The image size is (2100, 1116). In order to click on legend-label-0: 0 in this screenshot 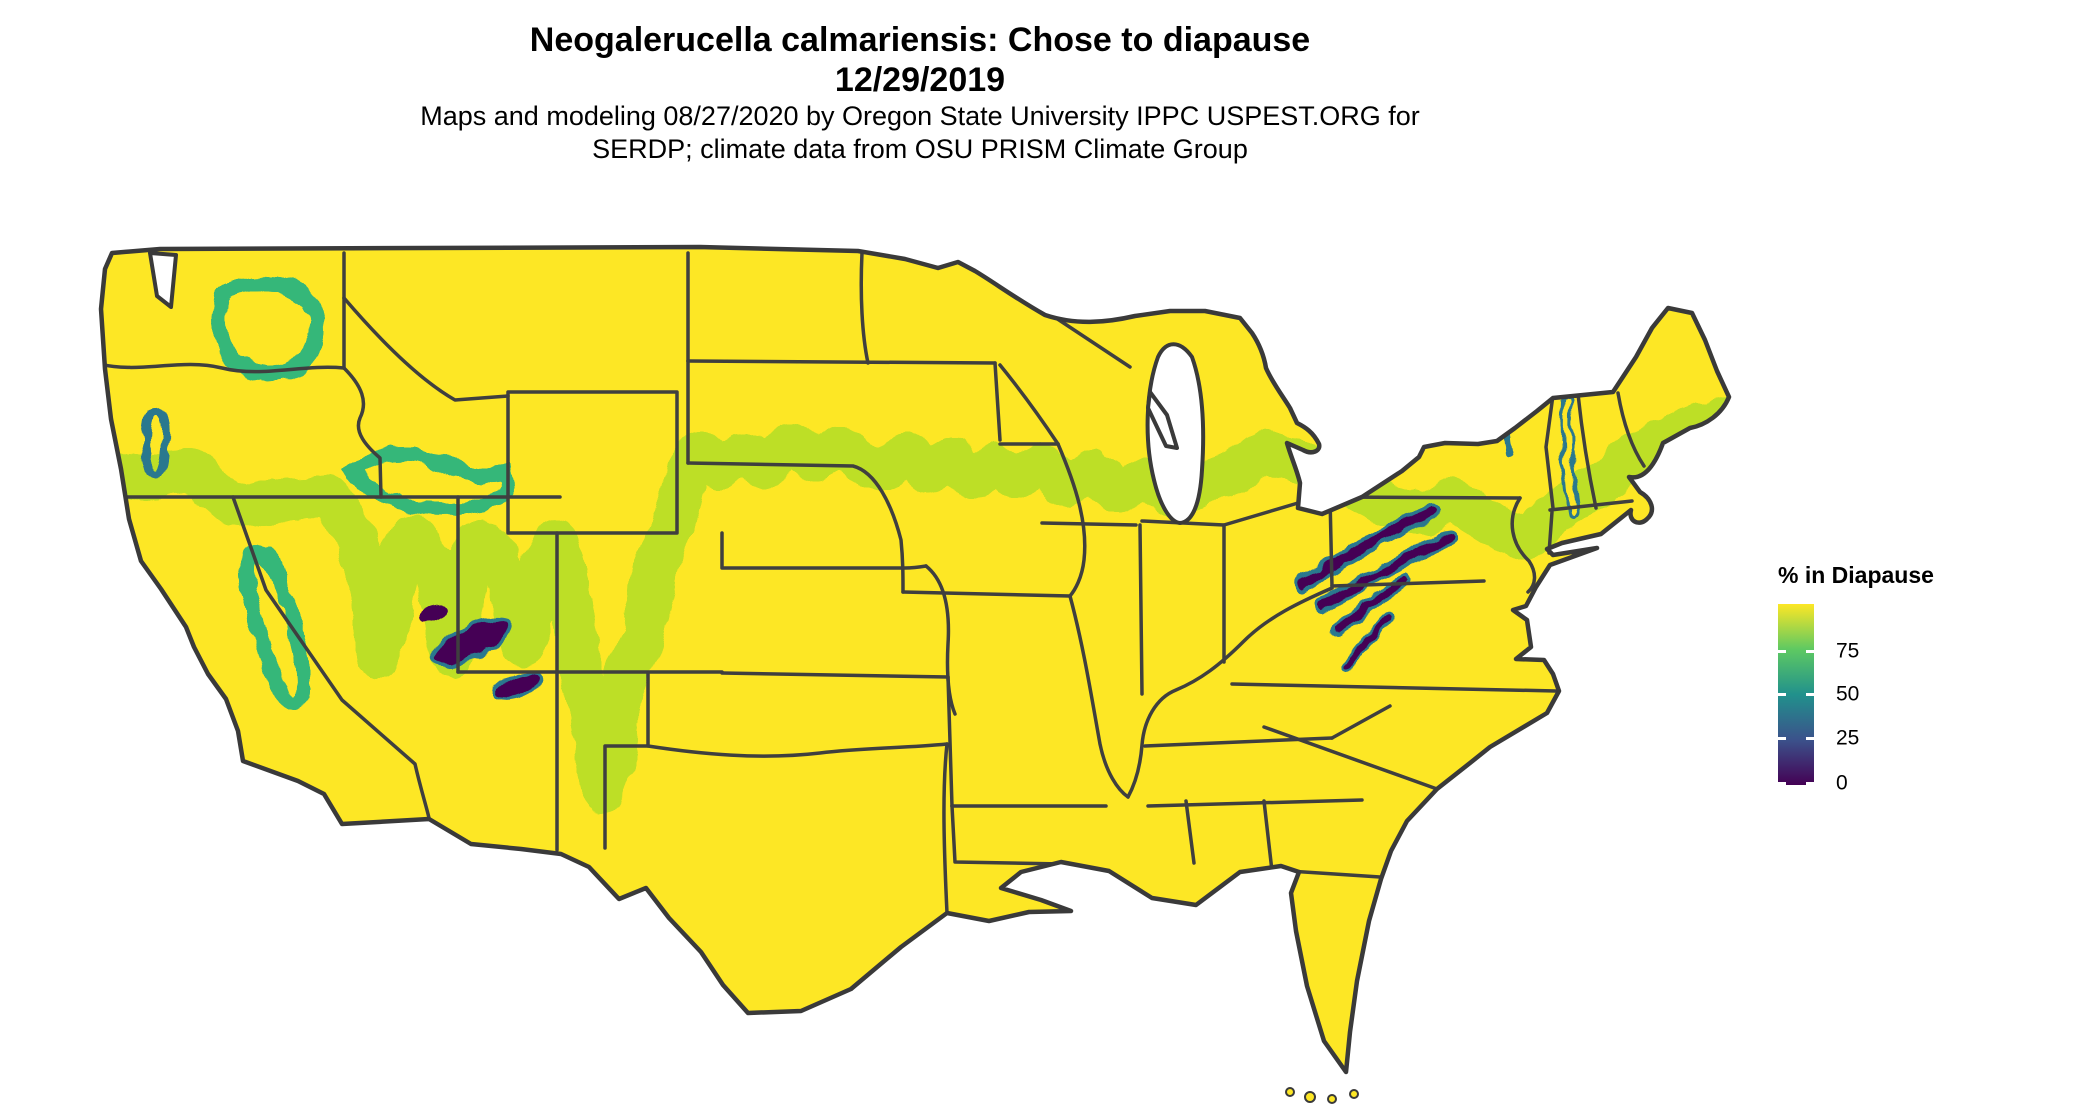, I will do `click(1842, 783)`.